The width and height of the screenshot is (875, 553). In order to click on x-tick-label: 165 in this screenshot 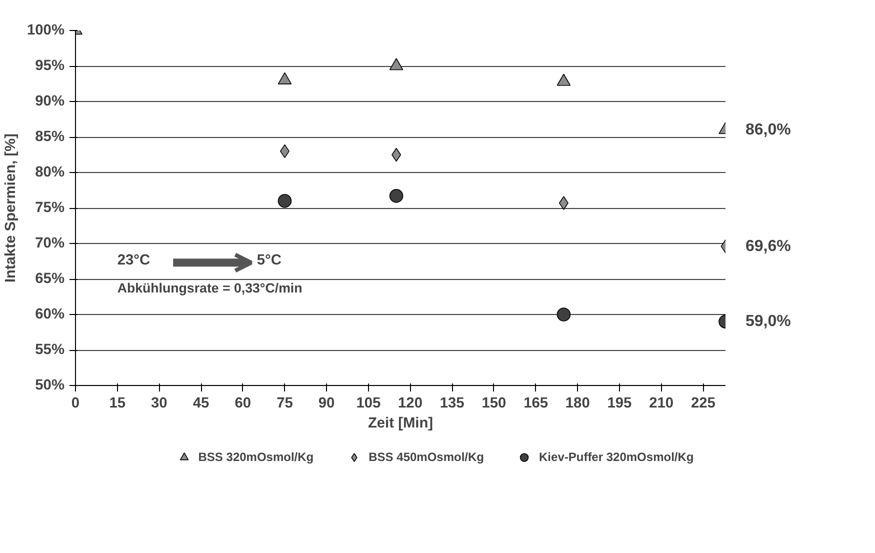, I will do `click(536, 404)`.